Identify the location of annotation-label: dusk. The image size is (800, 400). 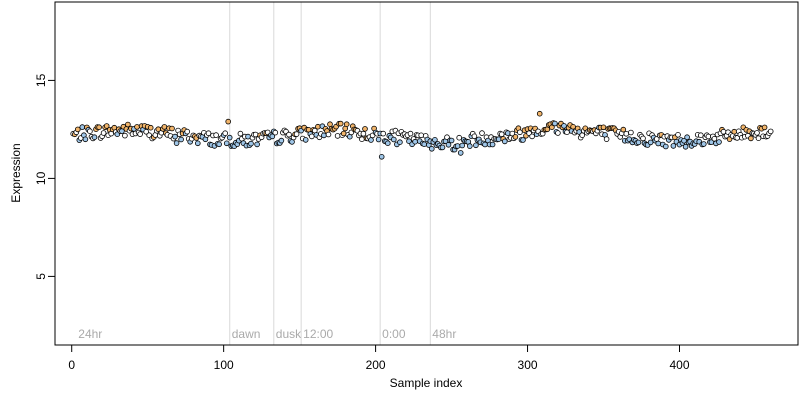
(289, 334).